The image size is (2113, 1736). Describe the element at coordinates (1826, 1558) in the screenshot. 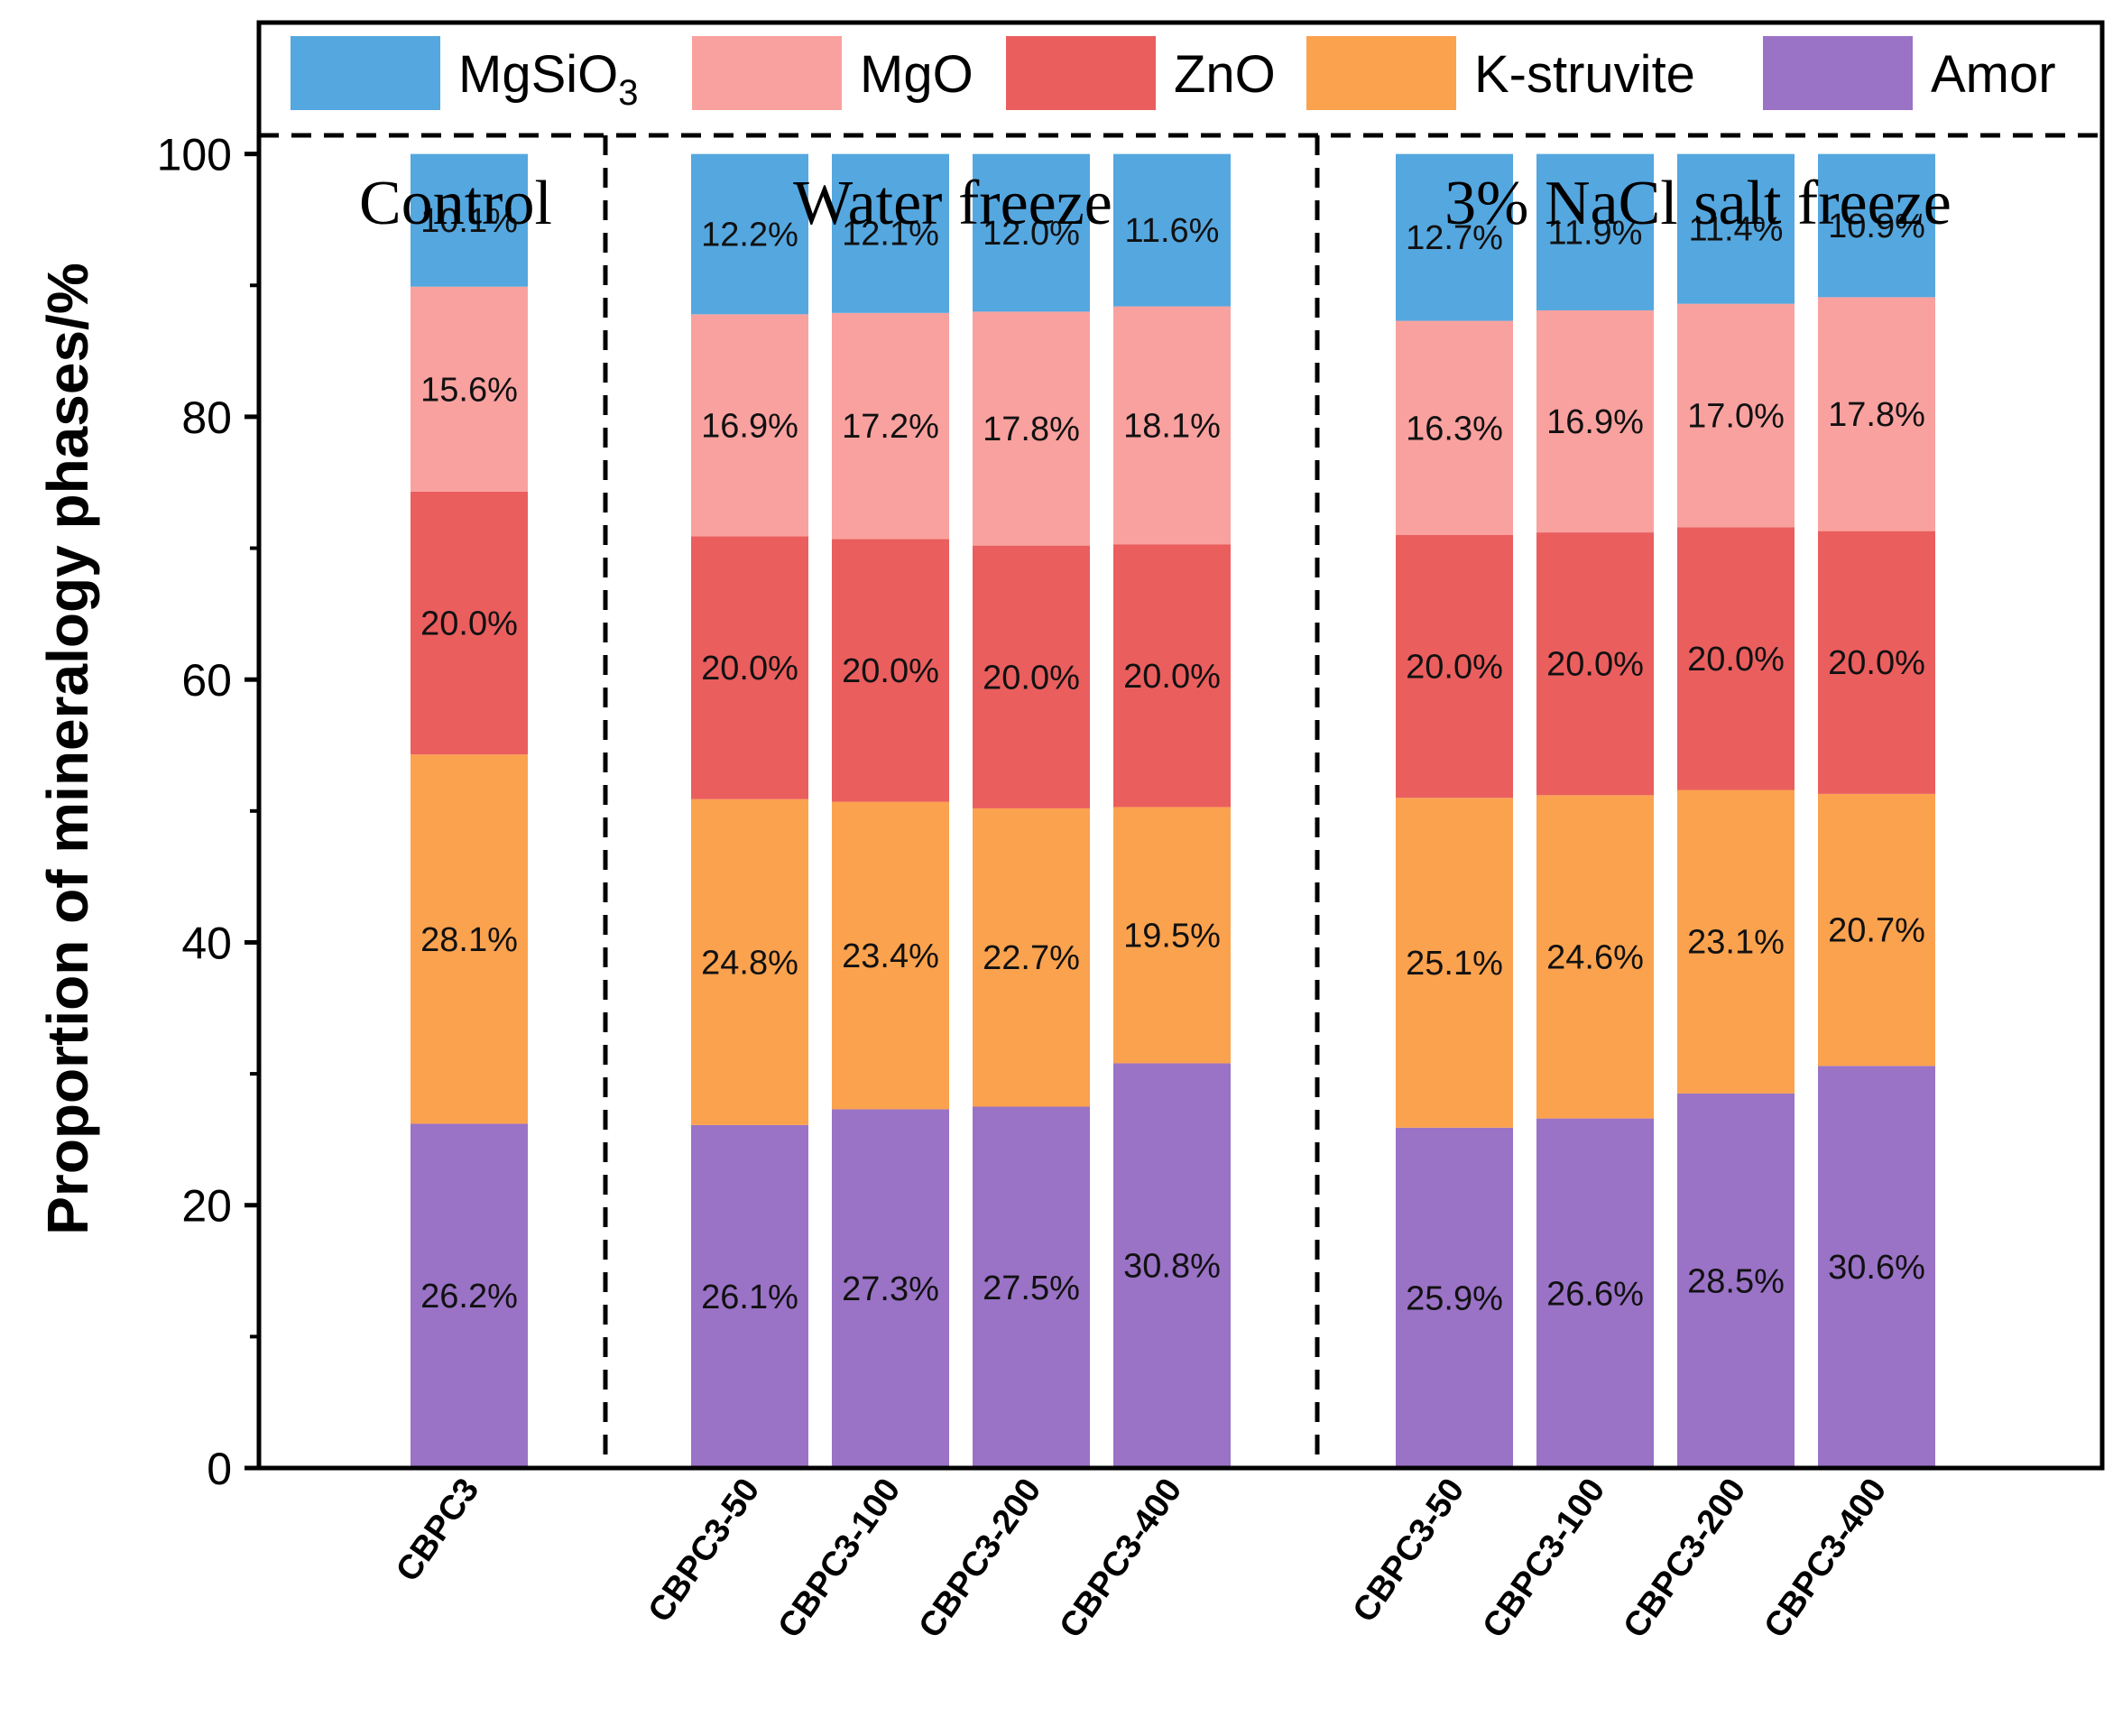

I see `x-tick-label: CBPC3-400` at that location.